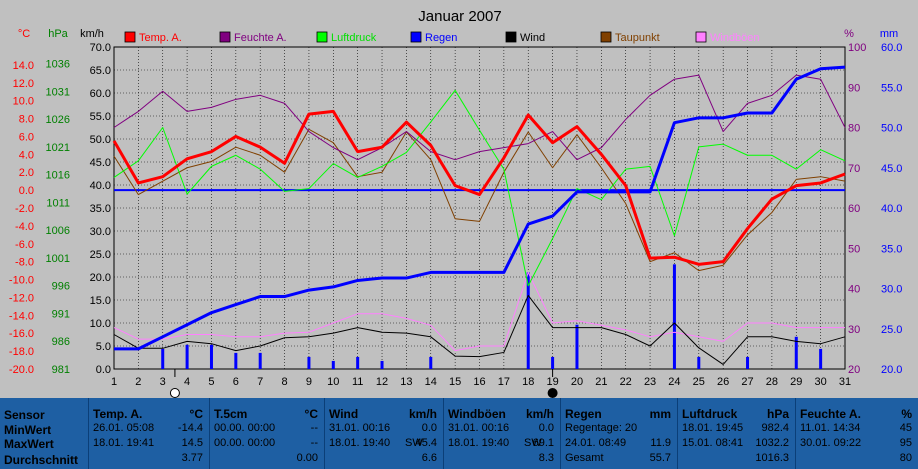 This screenshot has width=918, height=469. What do you see at coordinates (100, 140) in the screenshot?
I see `wind-tick-label: 50.0` at bounding box center [100, 140].